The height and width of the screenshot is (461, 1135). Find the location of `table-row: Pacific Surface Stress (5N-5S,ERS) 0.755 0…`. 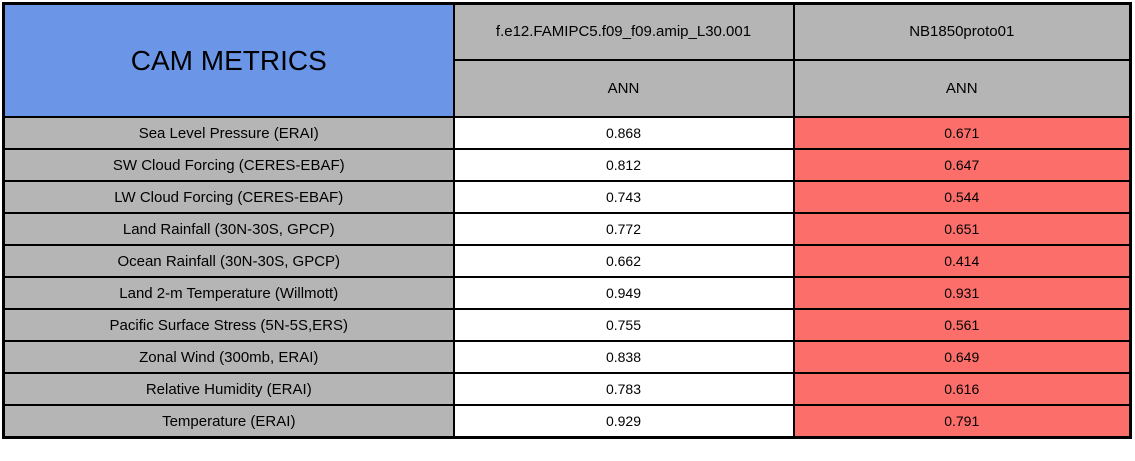

table-row: Pacific Surface Stress (5N-5S,ERS) 0.755 0… is located at coordinates (567, 325).